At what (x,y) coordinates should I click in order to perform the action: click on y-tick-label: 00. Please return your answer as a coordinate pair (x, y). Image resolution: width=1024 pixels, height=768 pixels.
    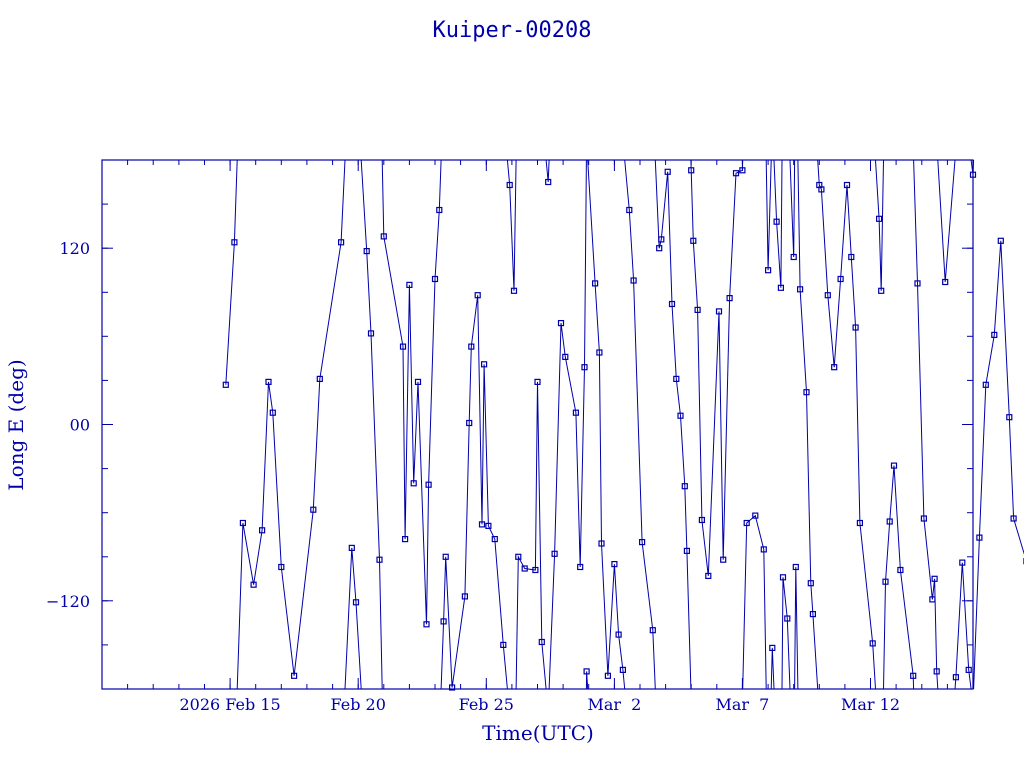
    Looking at the image, I should click on (80, 425).